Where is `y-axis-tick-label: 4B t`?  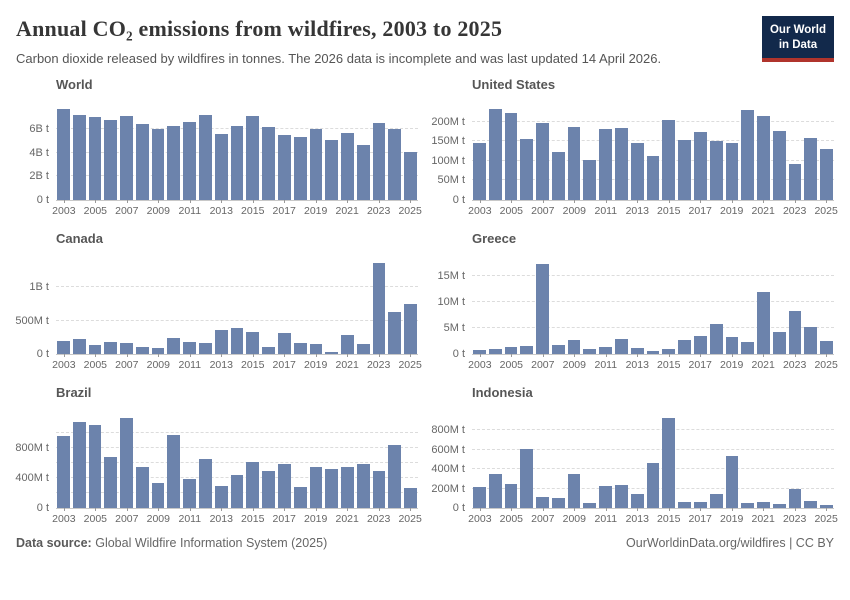
y-axis-tick-label: 4B t is located at coordinates (39, 152).